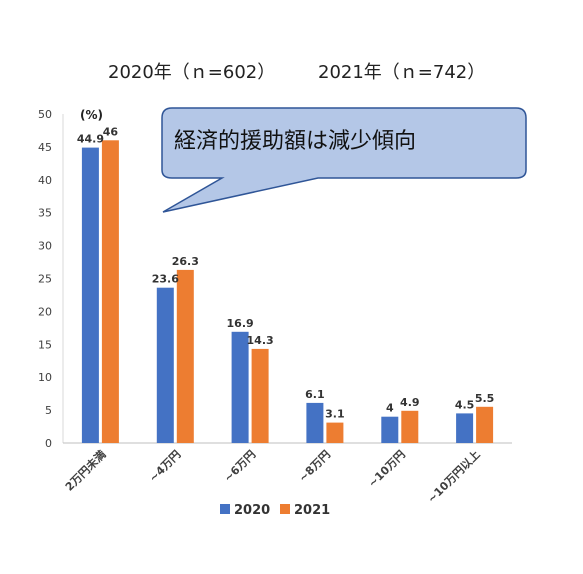  I want to click on chart-title-2021: 2021年（ｎ=742）, so click(401, 72).